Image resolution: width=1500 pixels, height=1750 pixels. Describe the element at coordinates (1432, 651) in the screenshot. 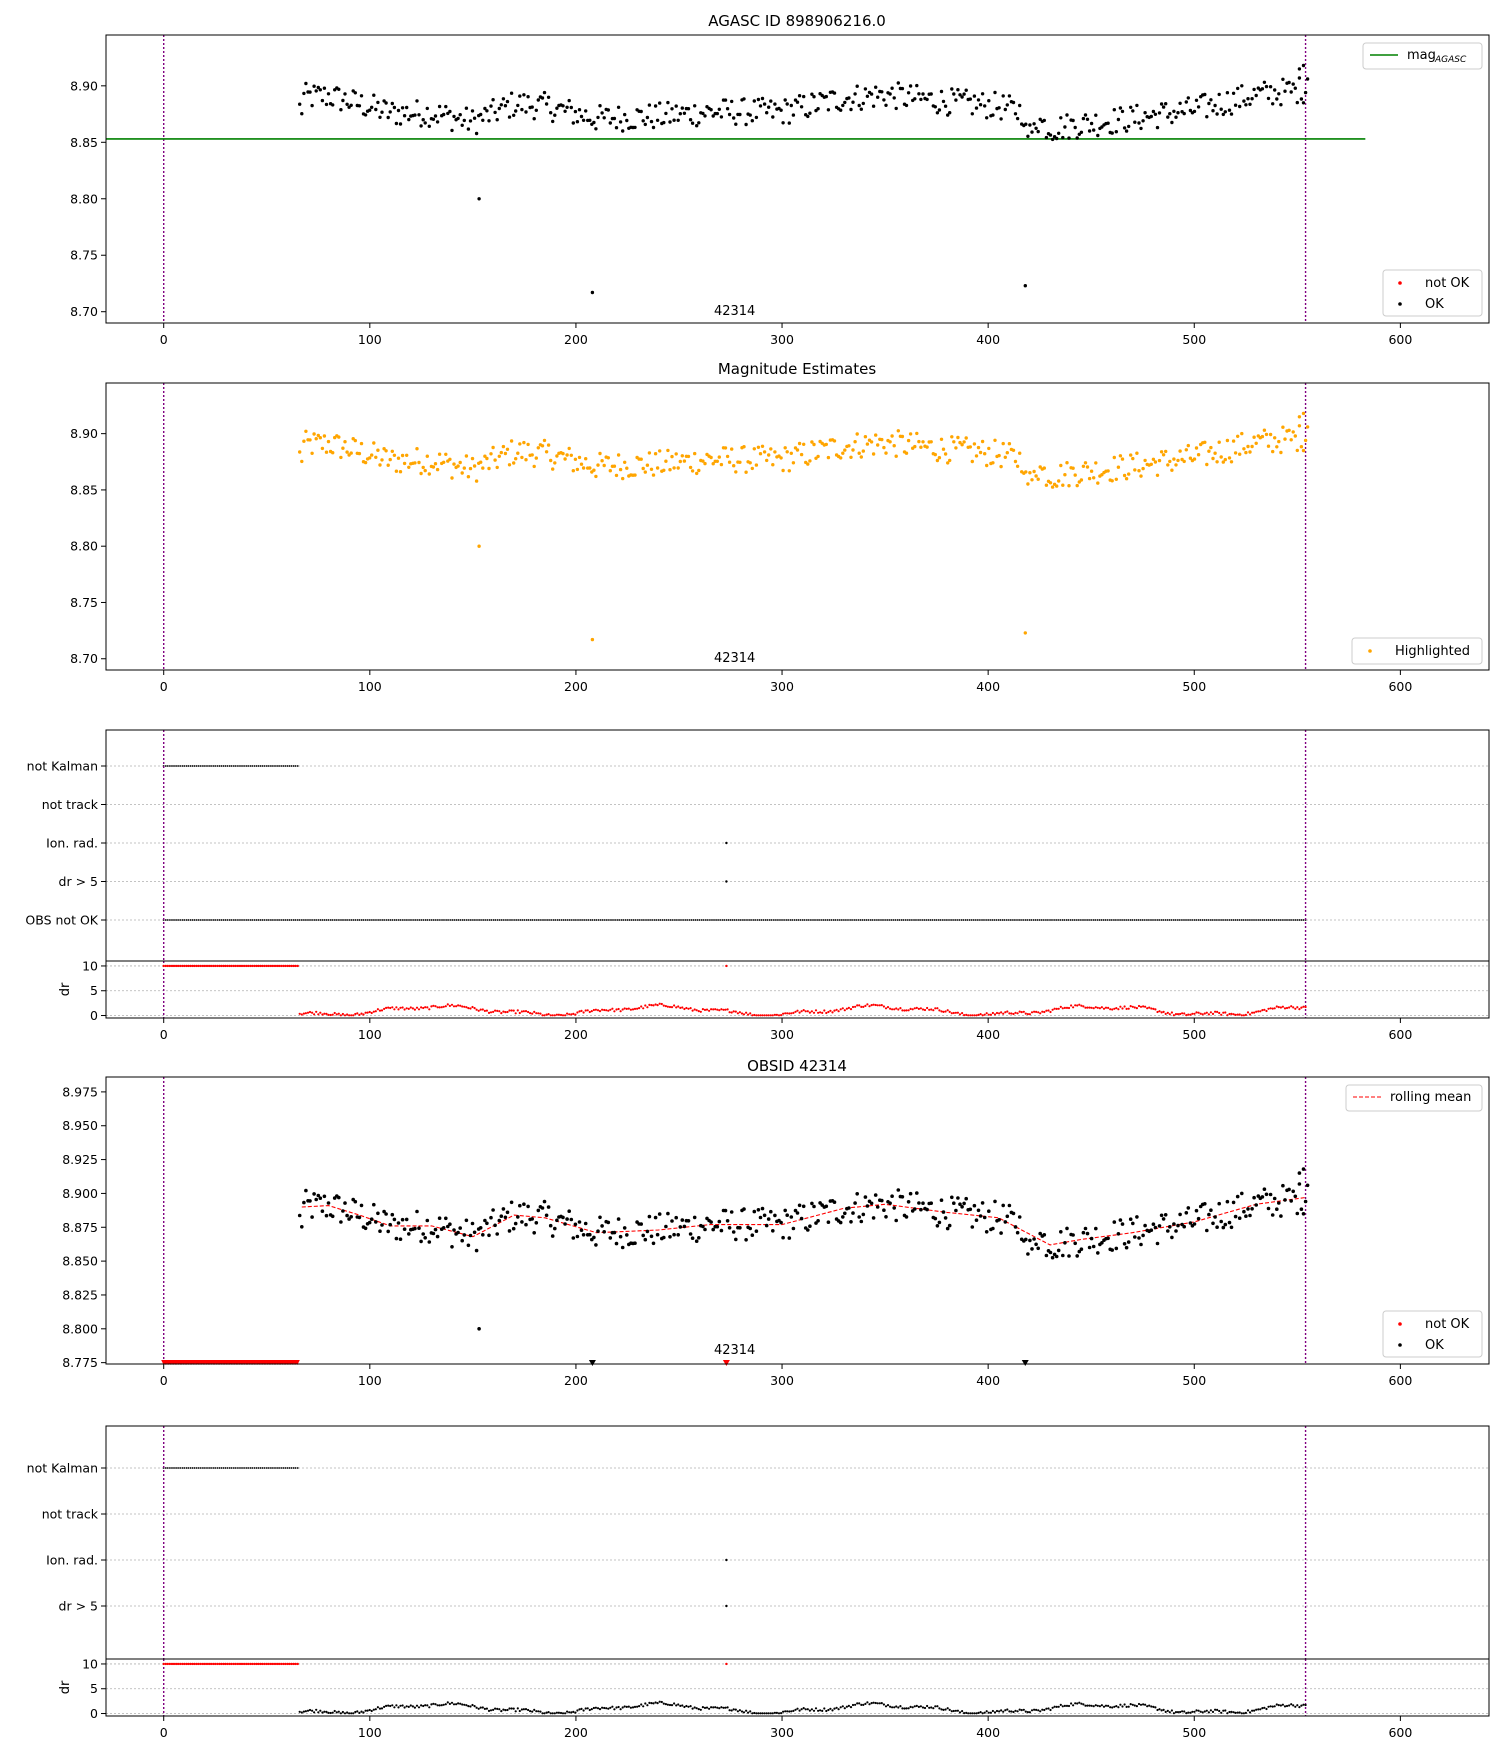

I see `estimates-legend-label: Highlighted` at that location.